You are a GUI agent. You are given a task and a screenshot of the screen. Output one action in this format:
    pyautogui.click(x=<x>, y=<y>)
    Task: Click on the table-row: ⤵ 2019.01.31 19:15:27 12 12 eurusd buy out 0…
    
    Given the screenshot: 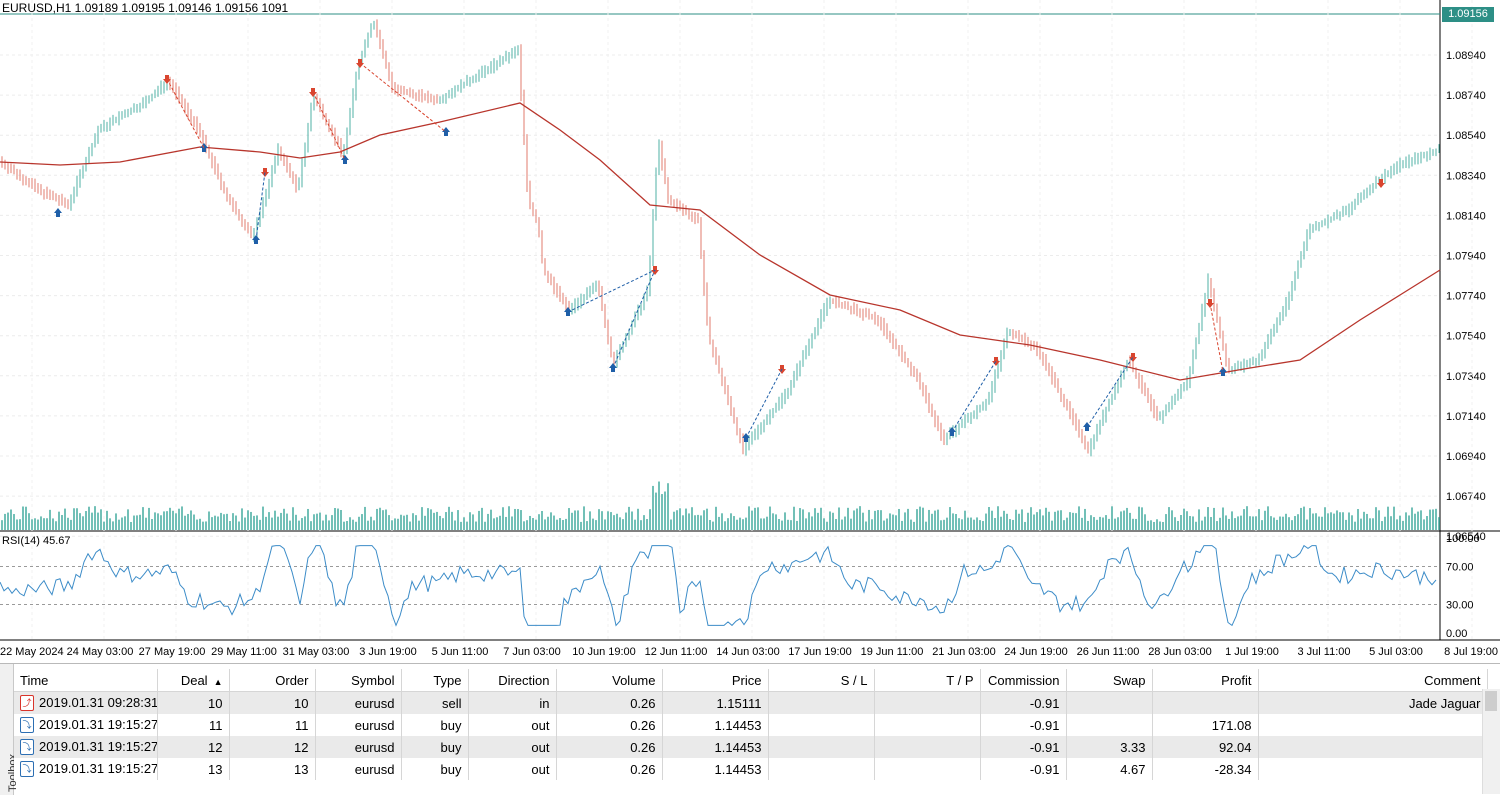 What is the action you would take?
    pyautogui.click(x=751, y=747)
    